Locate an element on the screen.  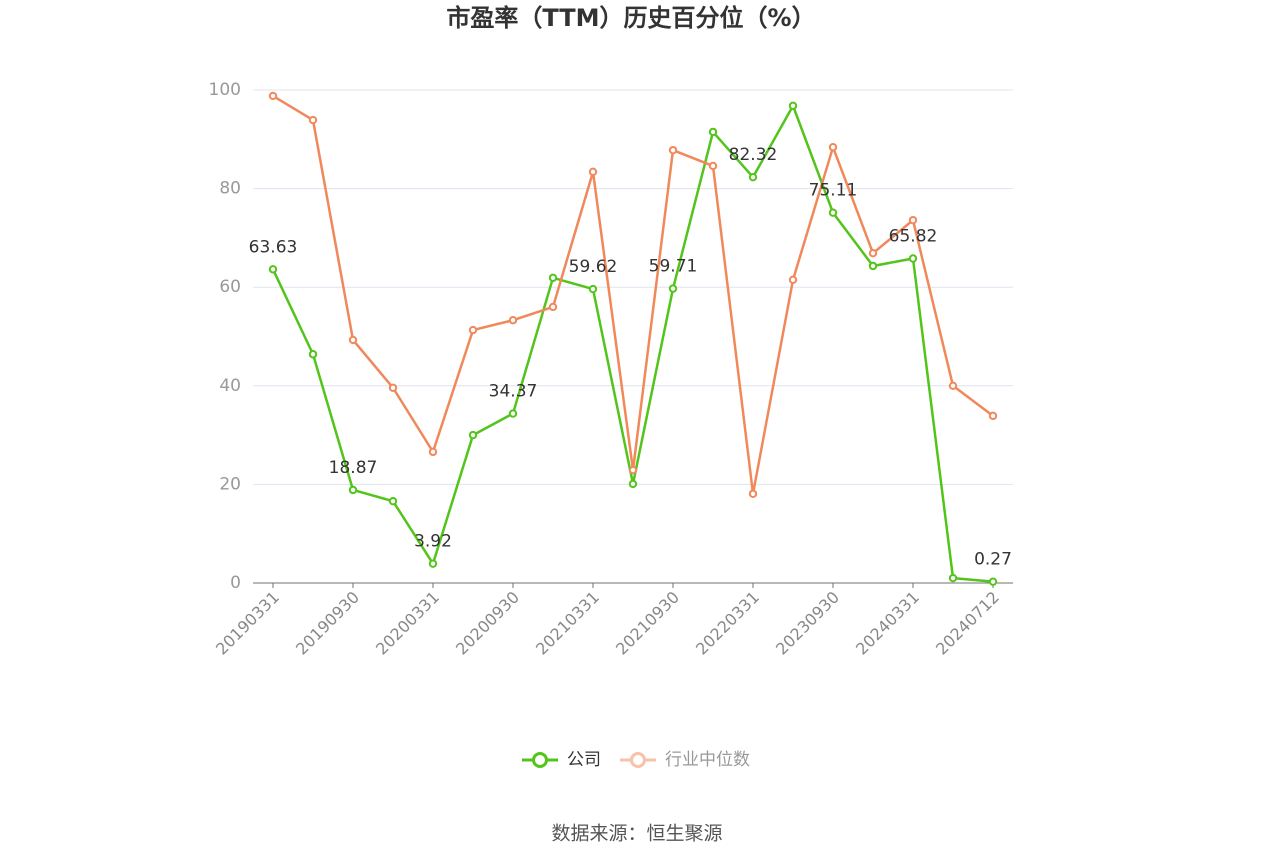
data-label: 82.32 is located at coordinates (753, 155).